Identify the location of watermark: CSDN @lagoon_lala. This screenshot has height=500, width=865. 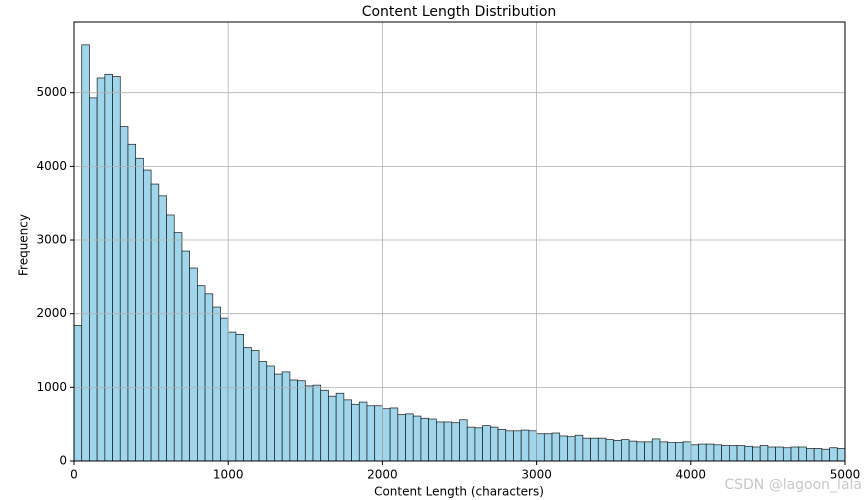
(793, 485).